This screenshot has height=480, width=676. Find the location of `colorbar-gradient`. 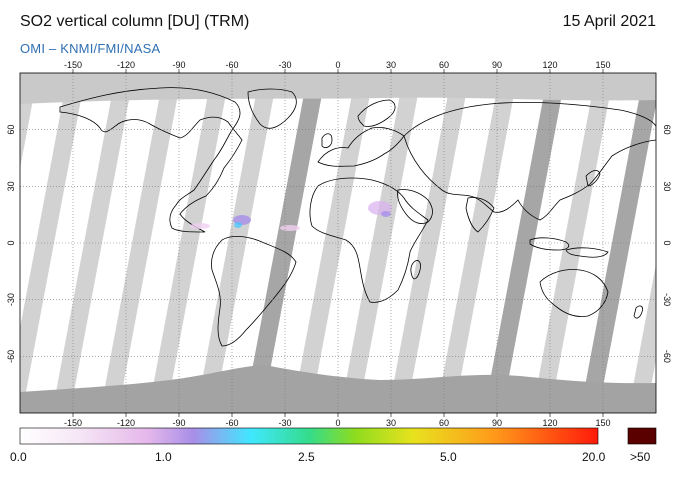

colorbar-gradient is located at coordinates (309, 436).